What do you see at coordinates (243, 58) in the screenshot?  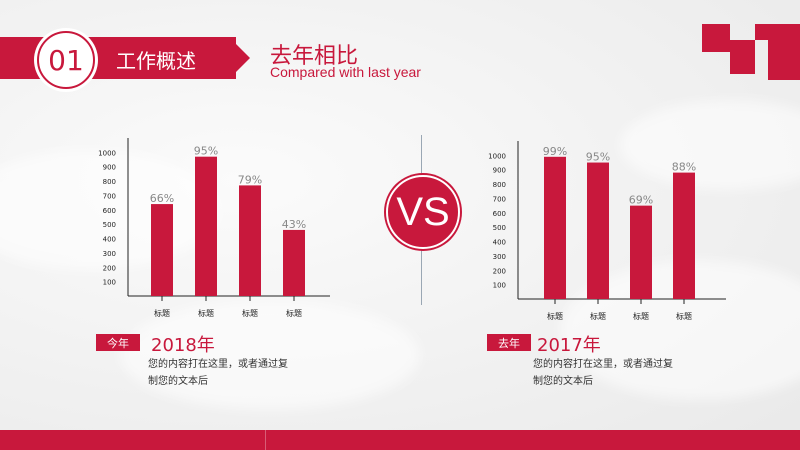 I see `header-banner-arrow` at bounding box center [243, 58].